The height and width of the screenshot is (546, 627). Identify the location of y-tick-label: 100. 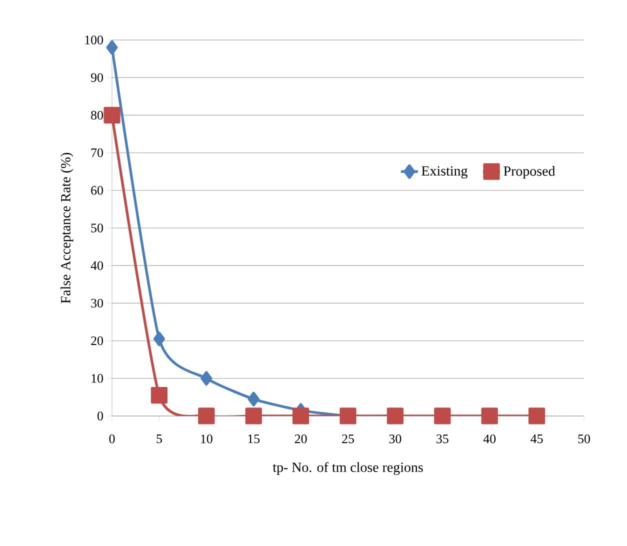
(94, 40).